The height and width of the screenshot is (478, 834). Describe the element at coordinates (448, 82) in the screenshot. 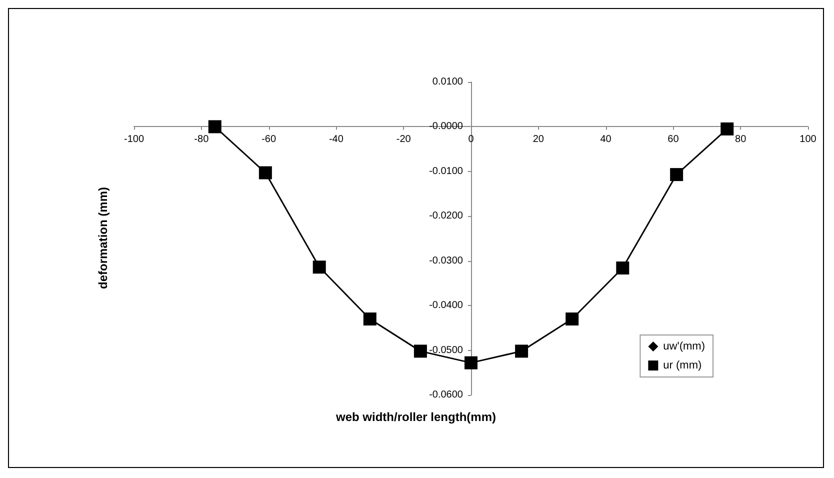

I see `y-tick-label: 0.0100` at that location.